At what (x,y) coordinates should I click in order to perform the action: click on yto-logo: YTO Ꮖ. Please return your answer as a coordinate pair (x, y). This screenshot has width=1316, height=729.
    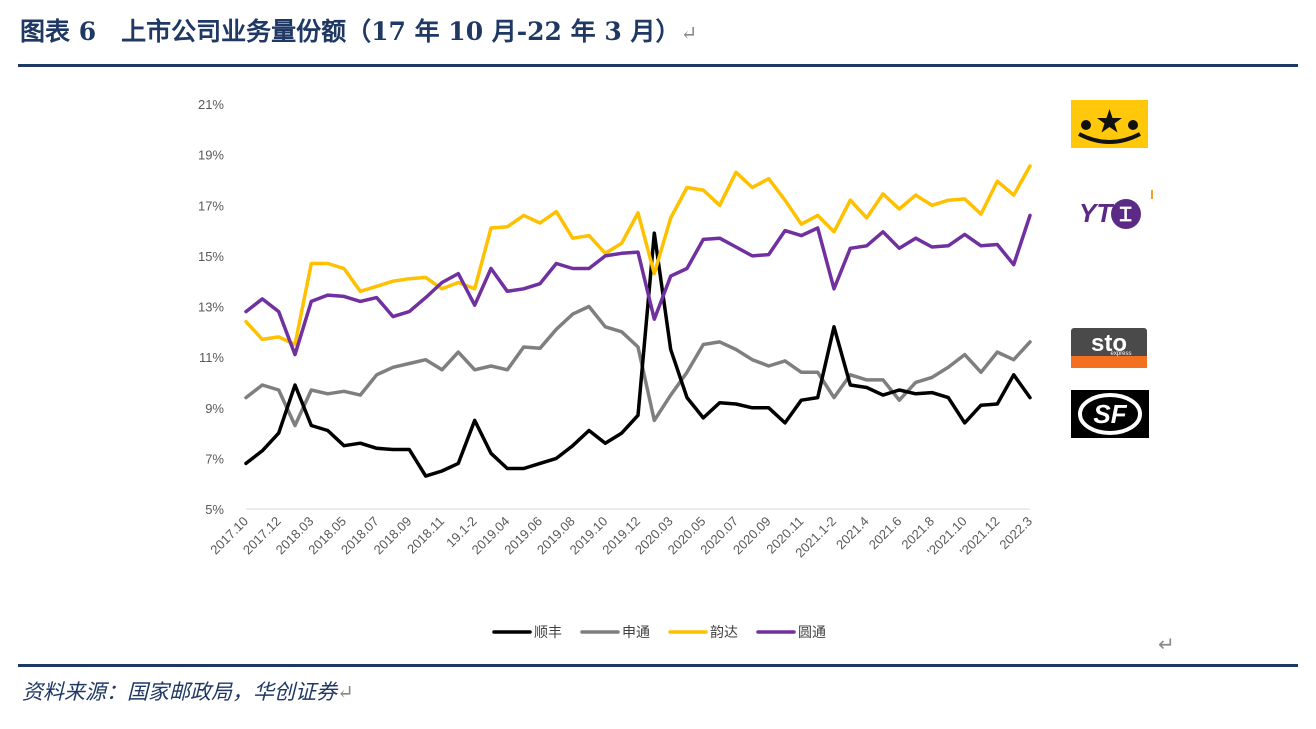
    Looking at the image, I should click on (1116, 212).